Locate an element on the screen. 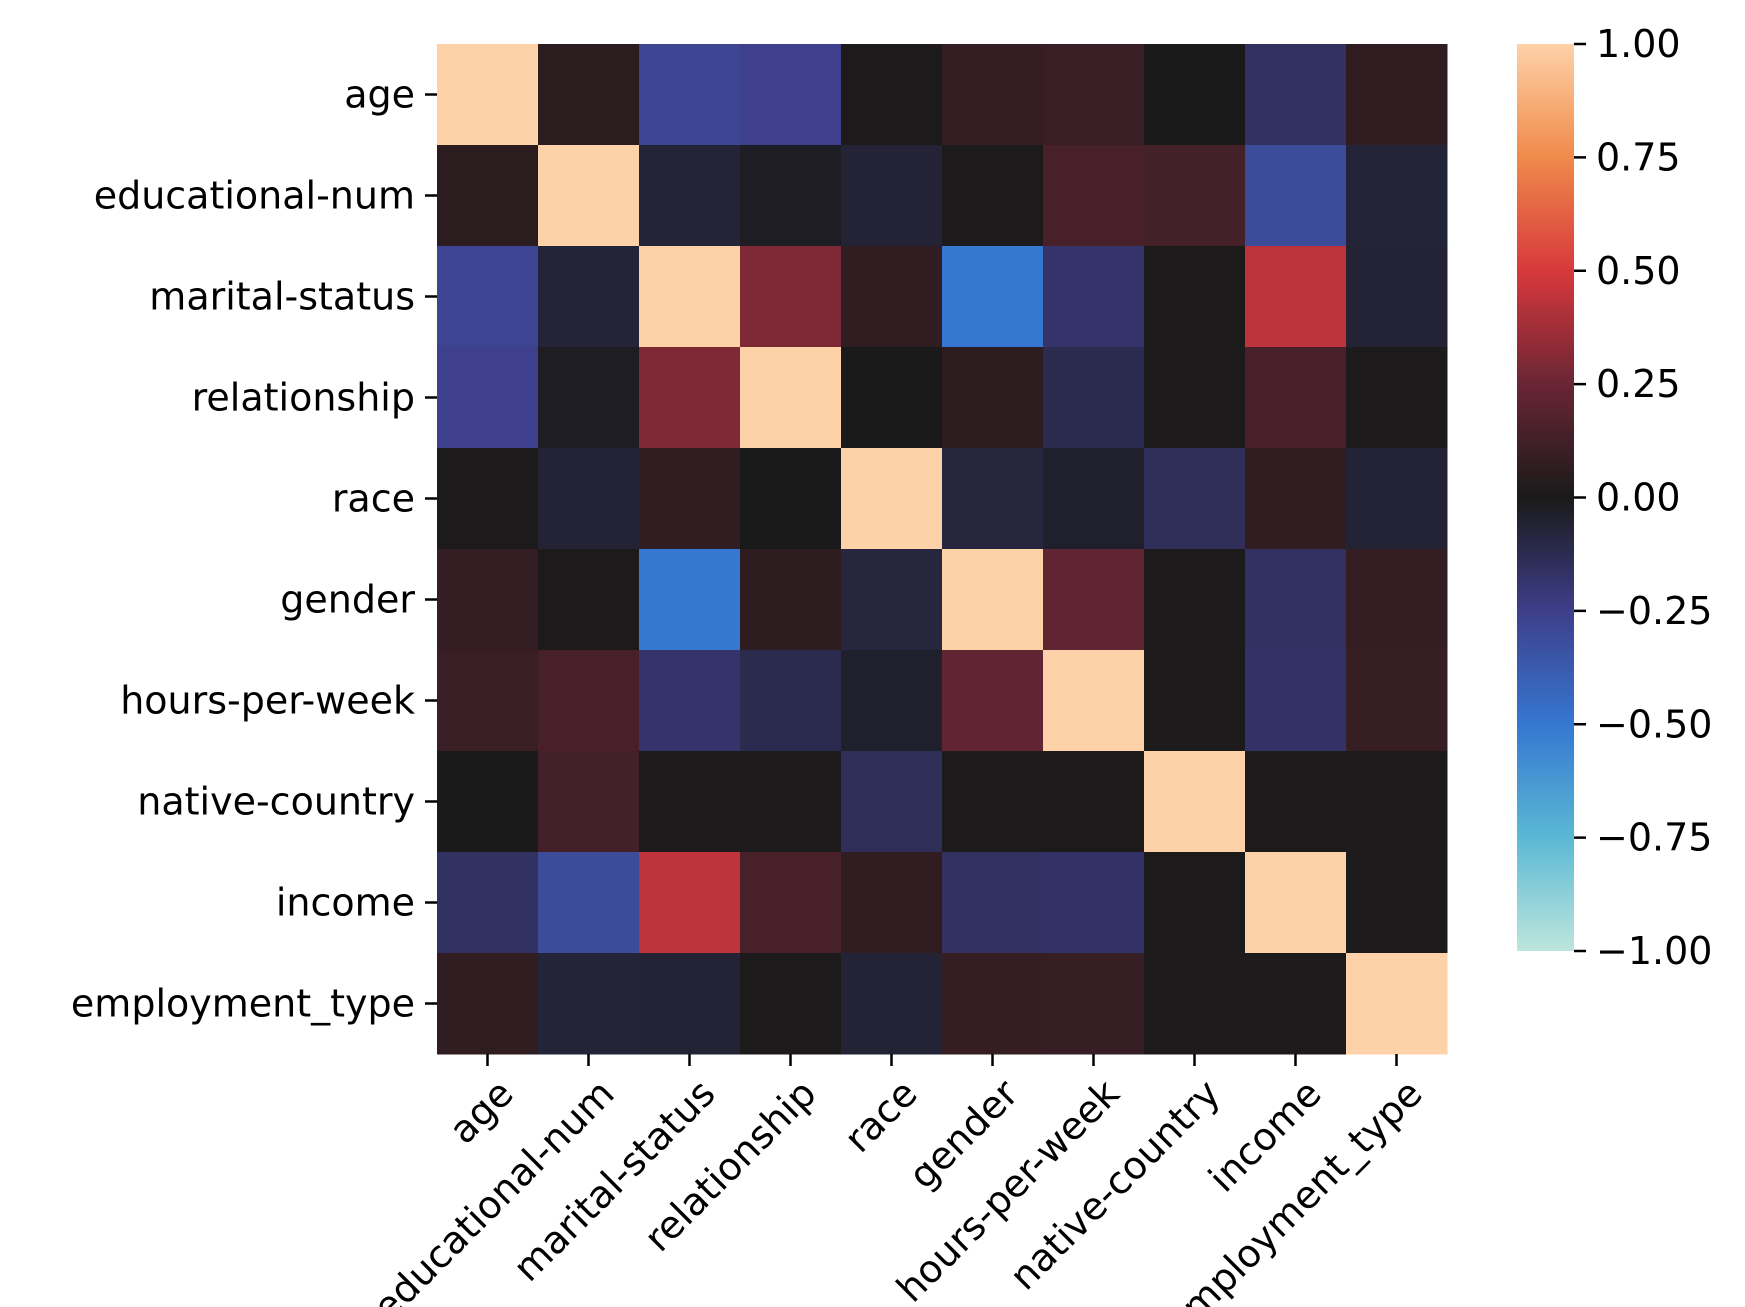  heatmap-cell-native-country-relationship is located at coordinates (791, 802).